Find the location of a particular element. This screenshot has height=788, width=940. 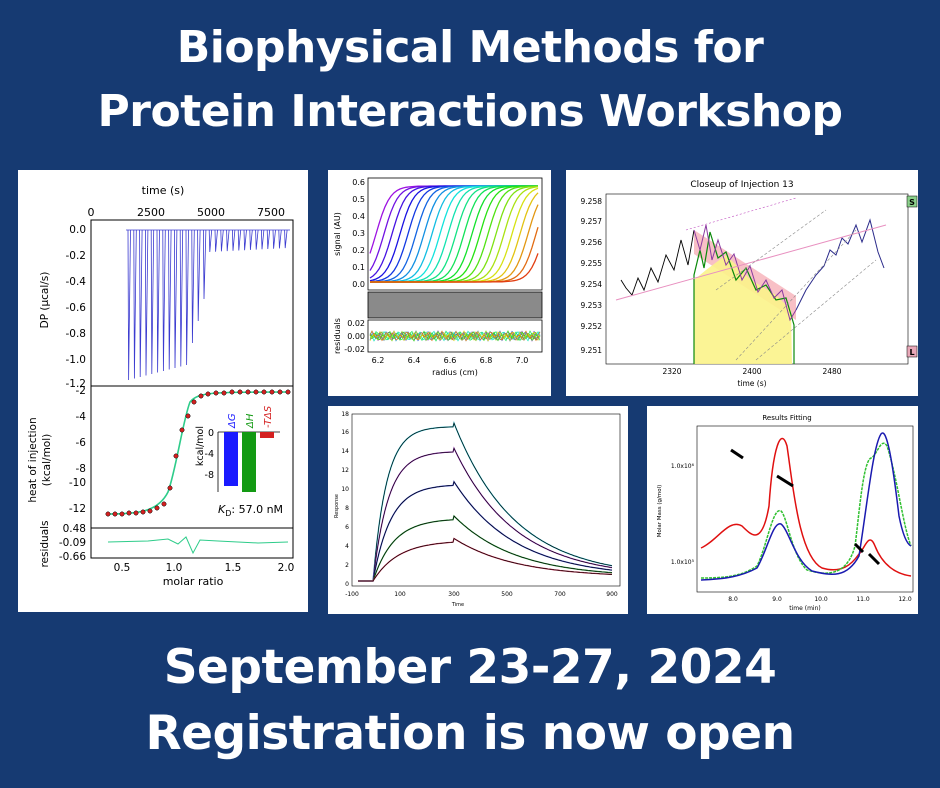

spr-x-tick: -100 is located at coordinates (352, 594).